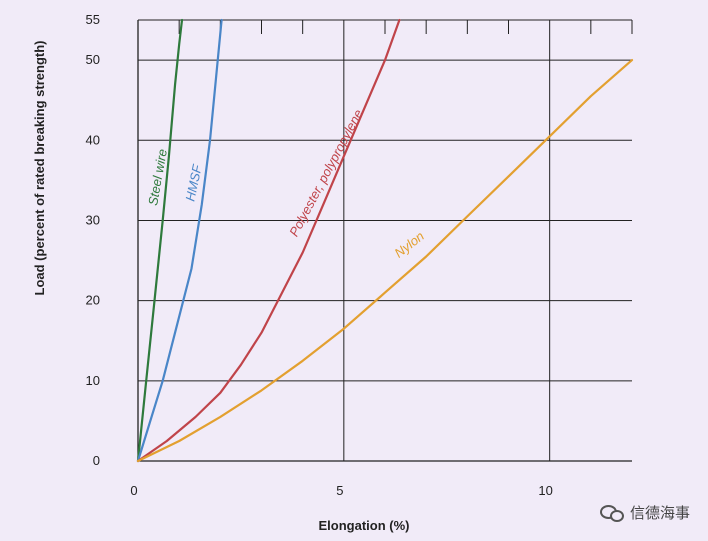  What do you see at coordinates (326, 173) in the screenshot?
I see `series-label: Polyester, polypropylene` at bounding box center [326, 173].